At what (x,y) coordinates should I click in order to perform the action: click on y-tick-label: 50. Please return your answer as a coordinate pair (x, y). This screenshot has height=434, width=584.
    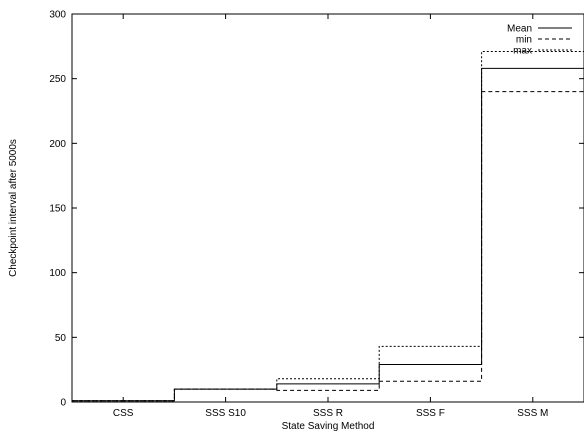
    Looking at the image, I should click on (61, 338).